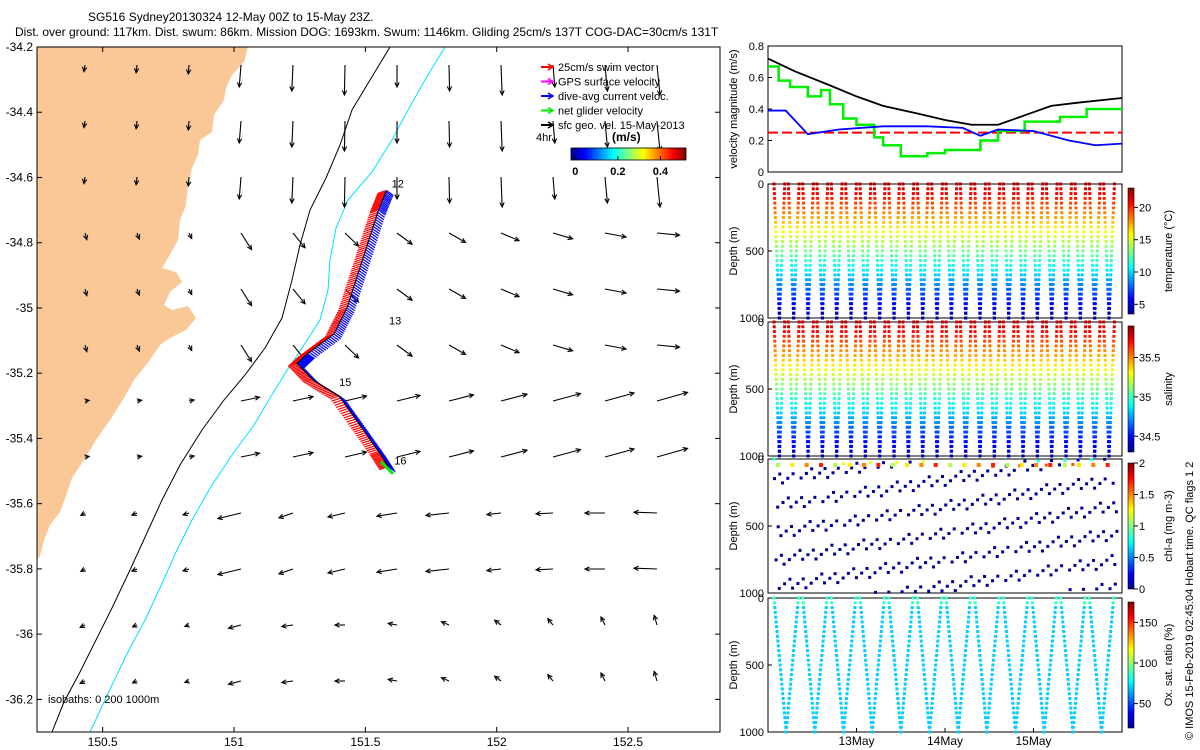  What do you see at coordinates (103, 700) in the screenshot?
I see `isobath-note: isobaths: 0 200 1000m` at bounding box center [103, 700].